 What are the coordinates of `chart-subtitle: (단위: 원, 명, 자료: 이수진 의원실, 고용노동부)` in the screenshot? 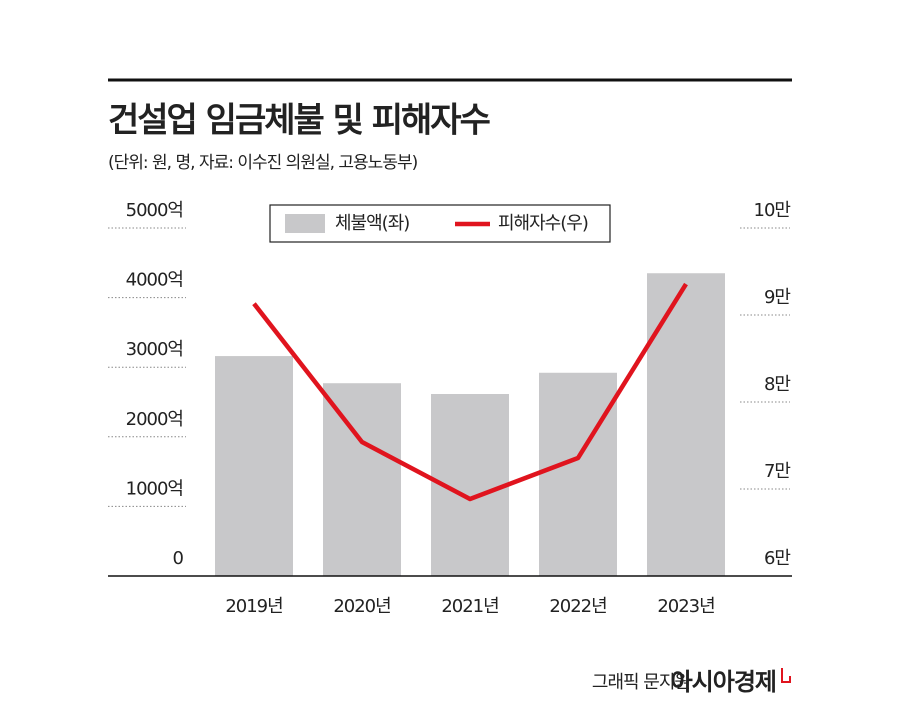 It's located at (263, 163).